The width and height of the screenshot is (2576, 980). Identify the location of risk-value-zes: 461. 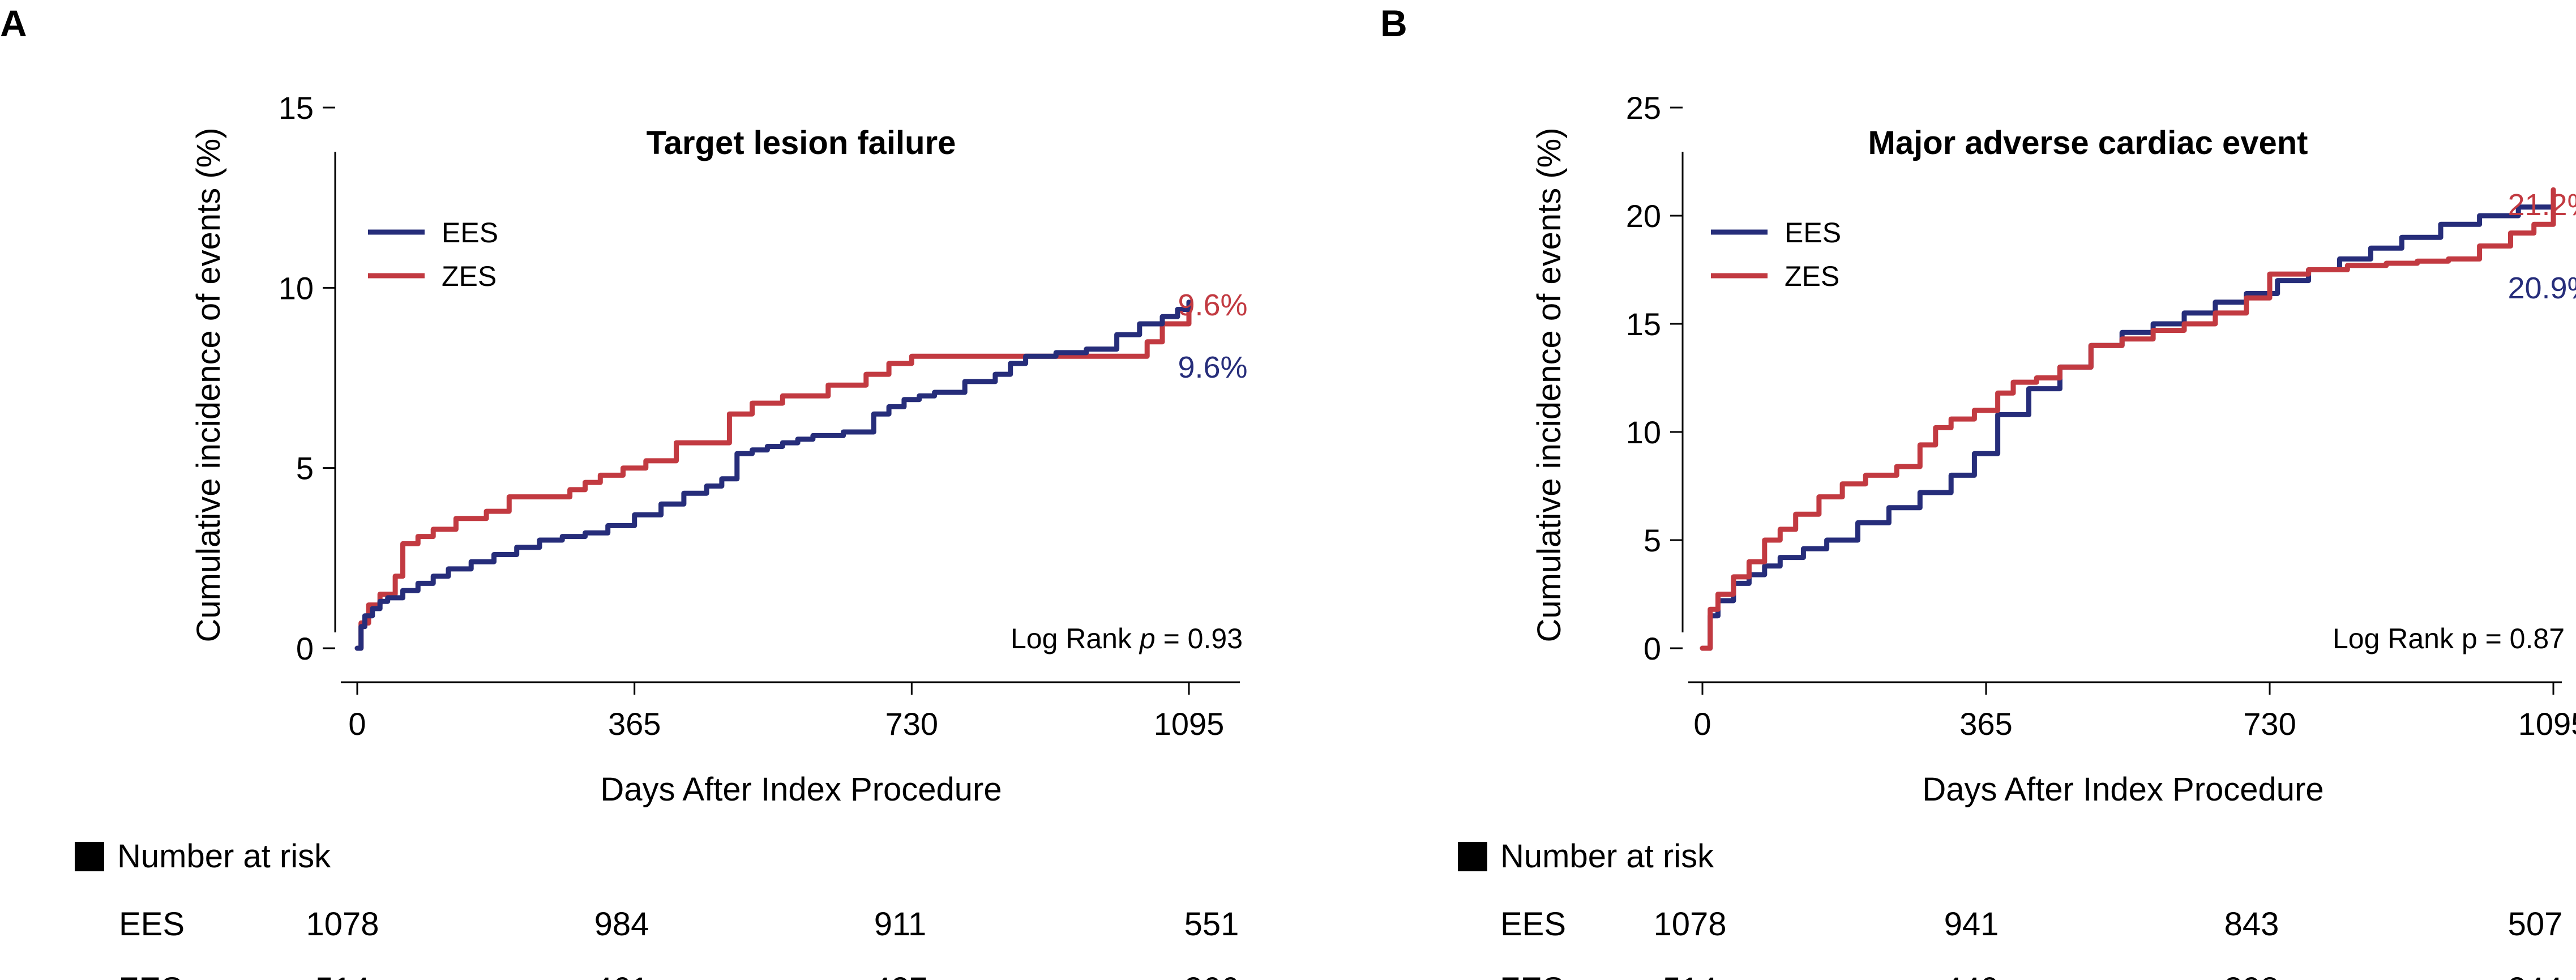
(621, 976).